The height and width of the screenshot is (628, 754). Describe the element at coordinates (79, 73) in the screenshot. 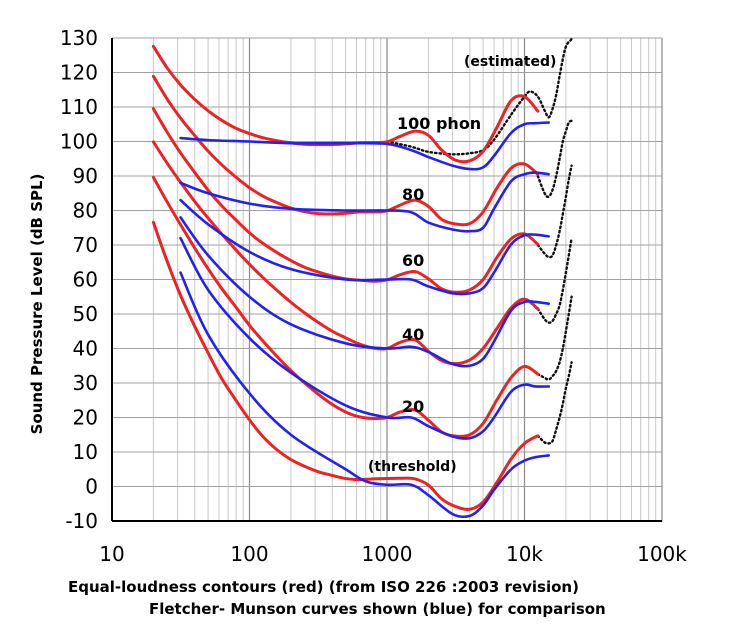

I see `y-tick-label: 120` at that location.